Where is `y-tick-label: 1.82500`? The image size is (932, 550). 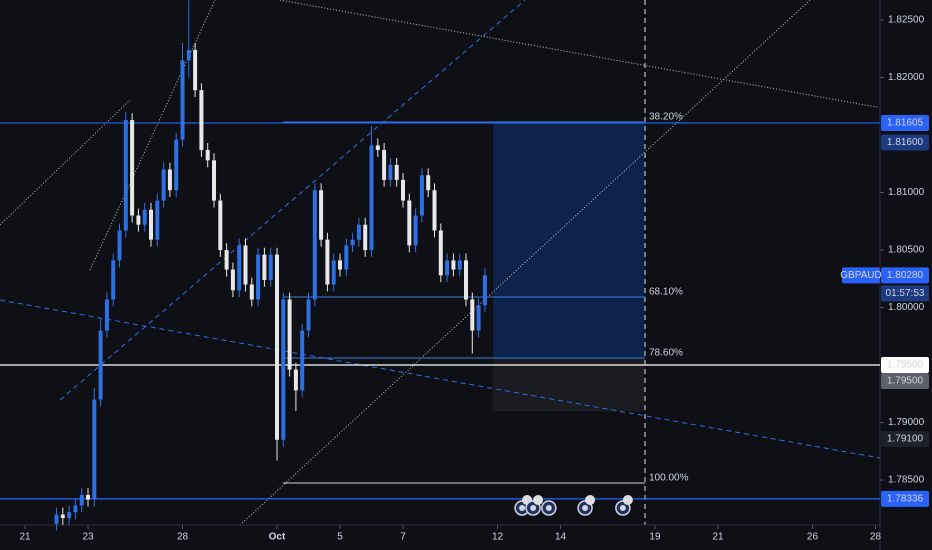
y-tick-label: 1.82500 is located at coordinates (906, 20).